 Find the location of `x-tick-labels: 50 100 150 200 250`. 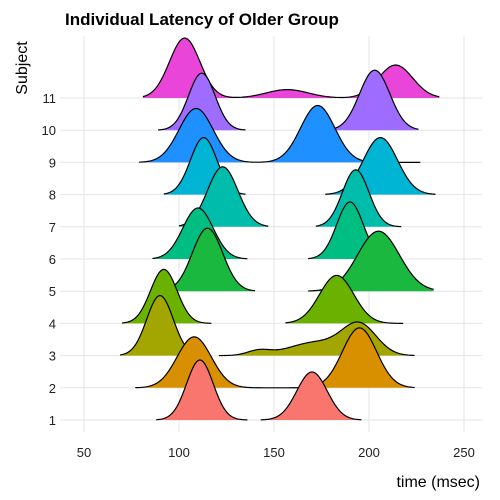

x-tick-labels: 50 100 150 200 250 is located at coordinates (276, 452).